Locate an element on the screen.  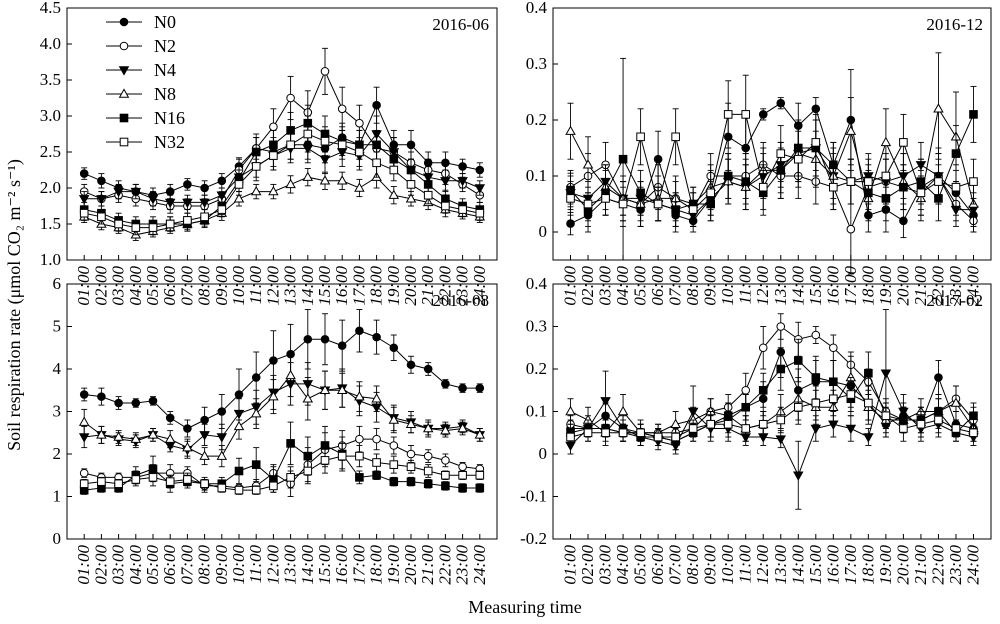
panel-label: 2016-12 is located at coordinates (954, 24).